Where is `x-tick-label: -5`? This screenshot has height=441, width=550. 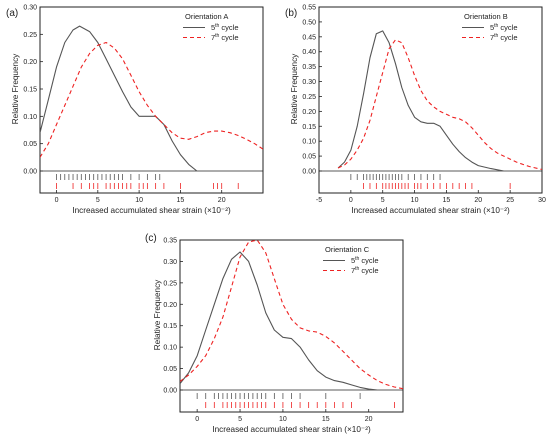 x-tick-label: -5 is located at coordinates (319, 200).